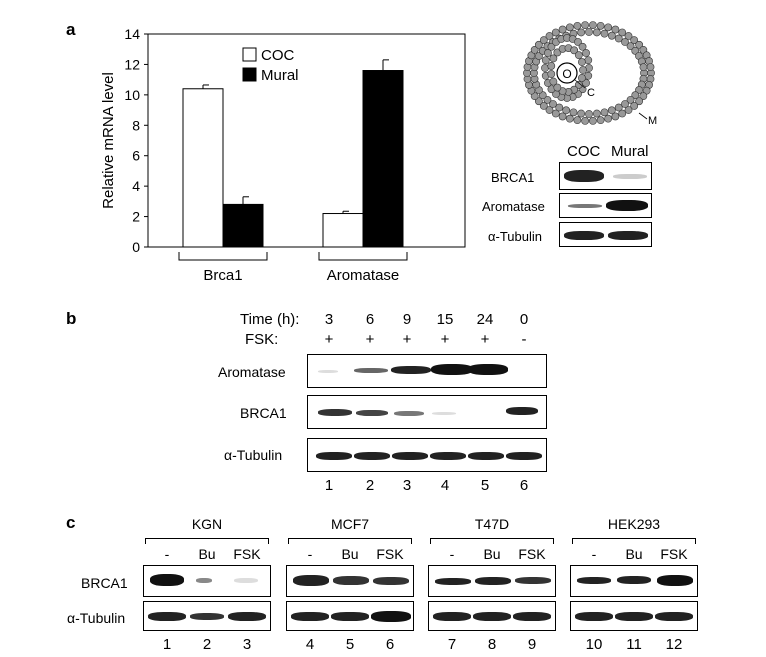 The image size is (766, 657). What do you see at coordinates (132, 95) in the screenshot?
I see `y-tick-label: 10` at bounding box center [132, 95].